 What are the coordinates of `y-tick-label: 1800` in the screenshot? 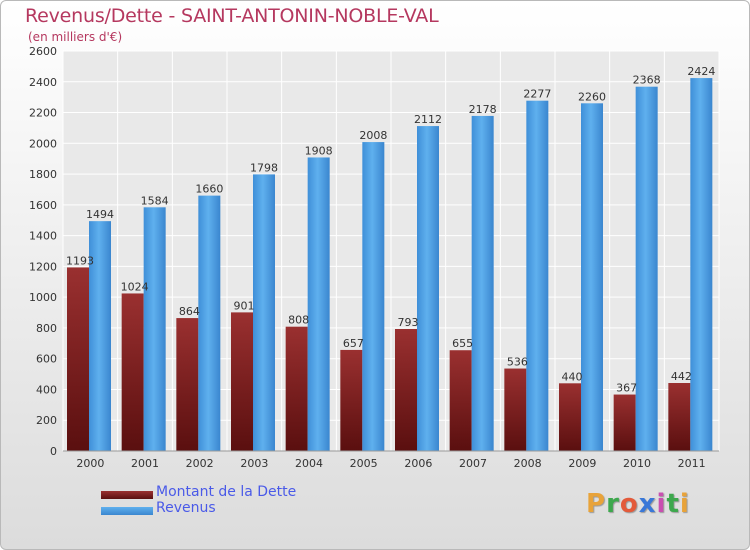 It's located at (43, 174).